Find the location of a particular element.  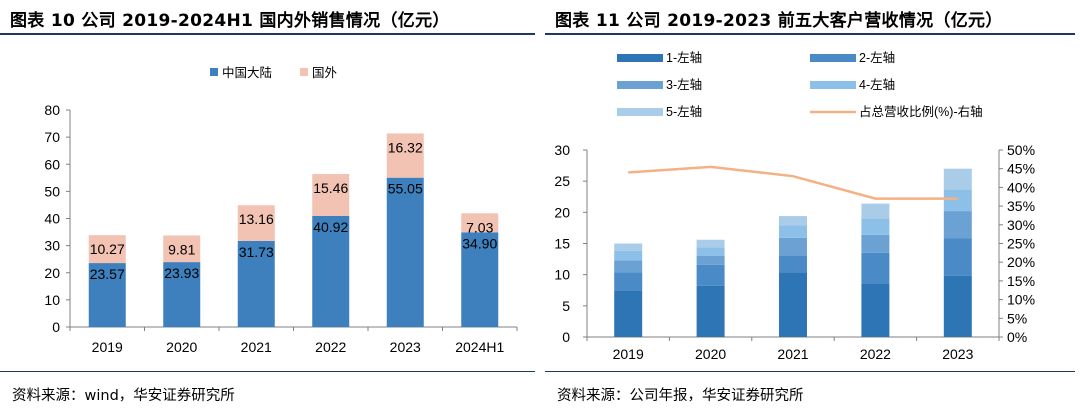

data-label: 23.93 is located at coordinates (181, 273).